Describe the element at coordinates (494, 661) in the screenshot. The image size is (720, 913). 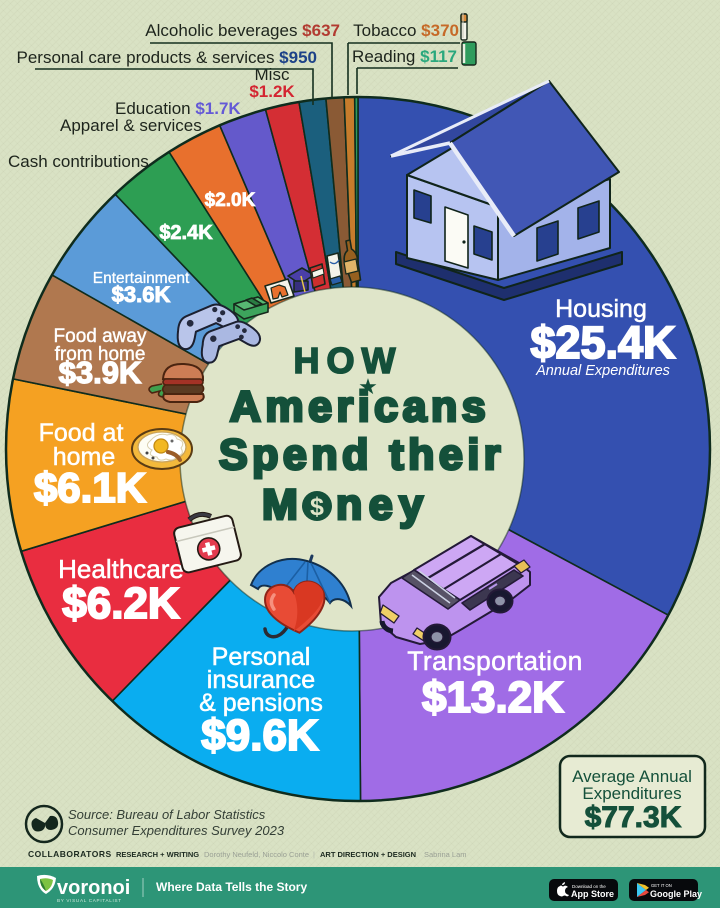
I see `svg-text: Transportation` at that location.